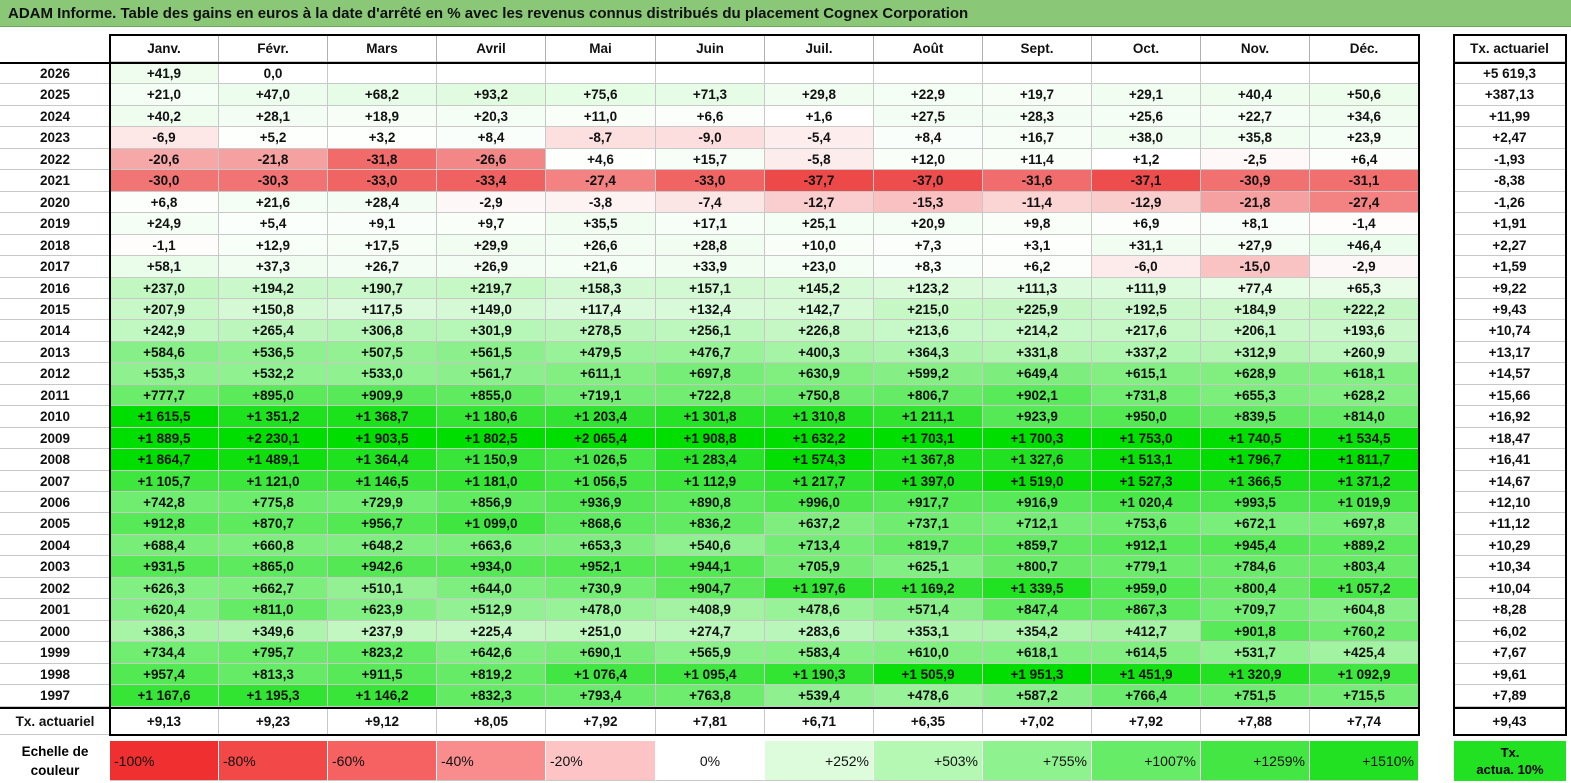 This screenshot has height=783, width=1571. Describe the element at coordinates (1364, 438) in the screenshot. I see `table-cell: +1 534,5` at that location.